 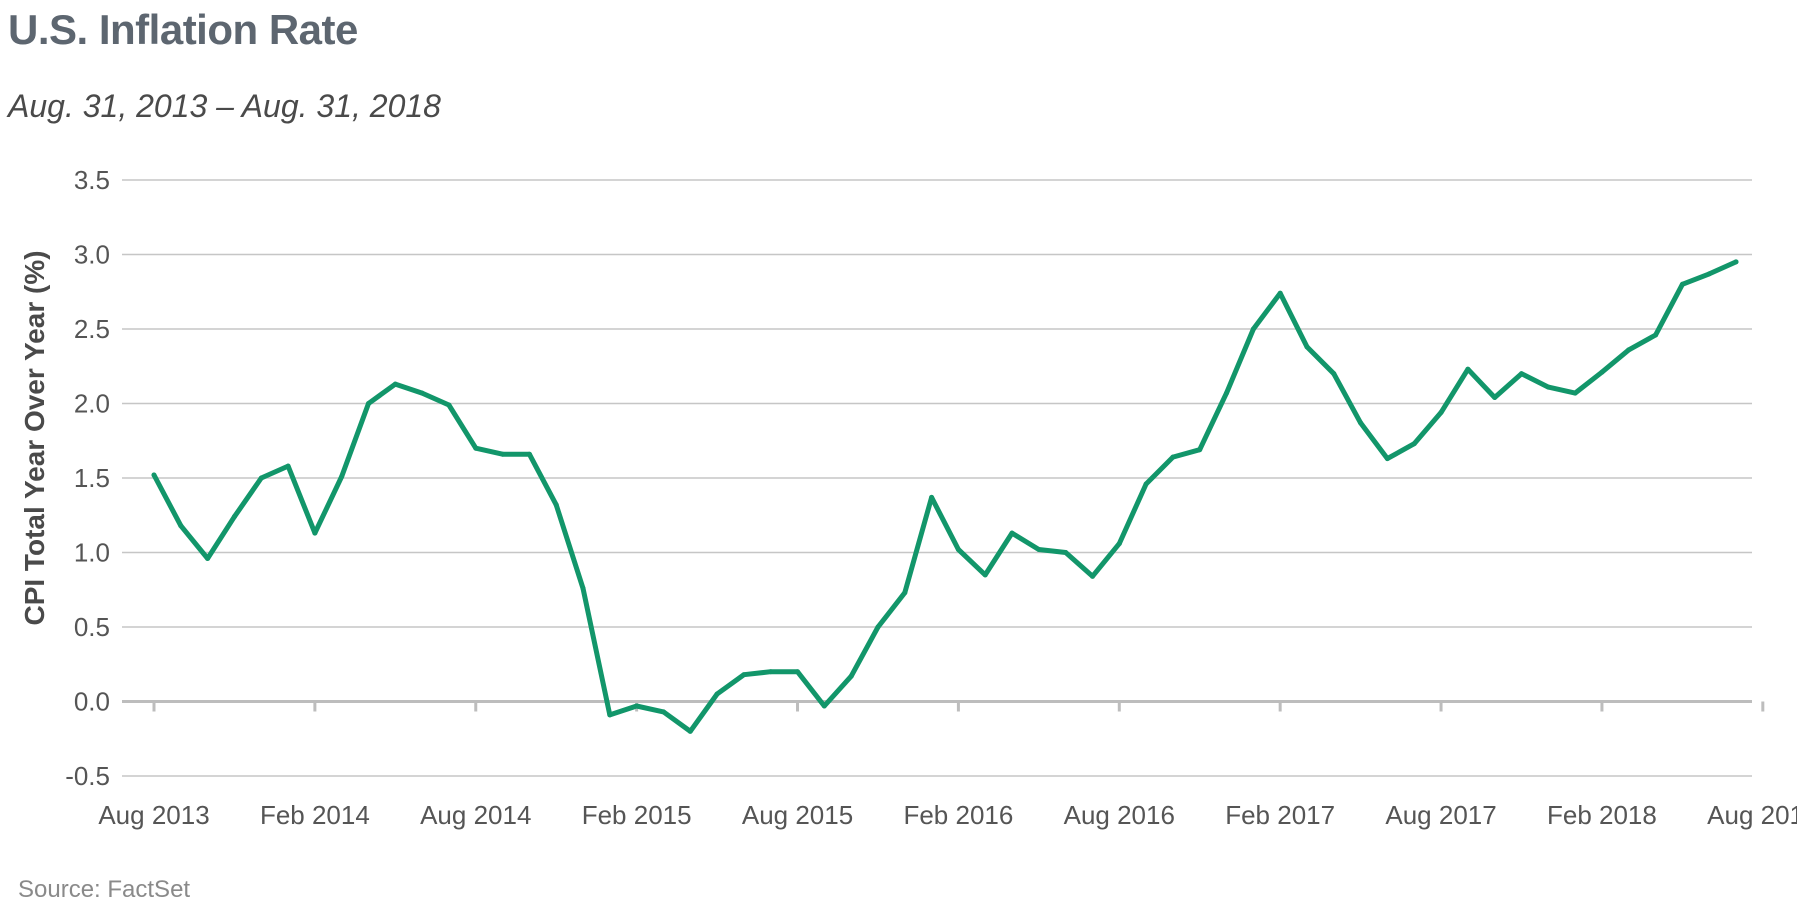 What do you see at coordinates (1752, 815) in the screenshot?
I see `x-tick-label: Aug 2018` at bounding box center [1752, 815].